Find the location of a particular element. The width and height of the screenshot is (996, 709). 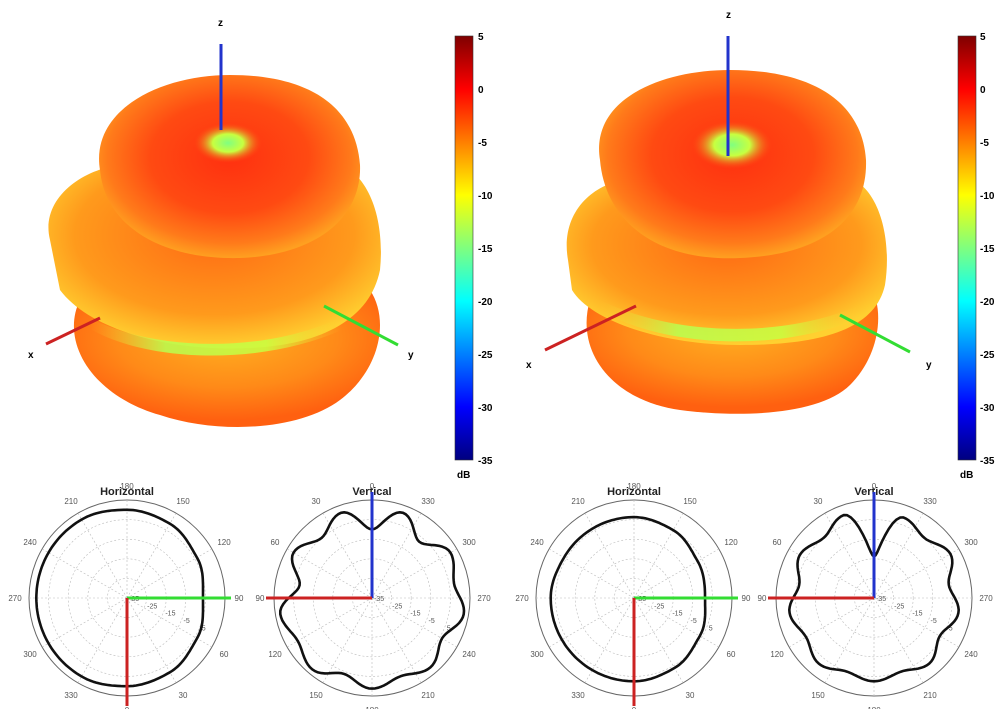

colorbar-tick-label: -15 is located at coordinates (987, 249).